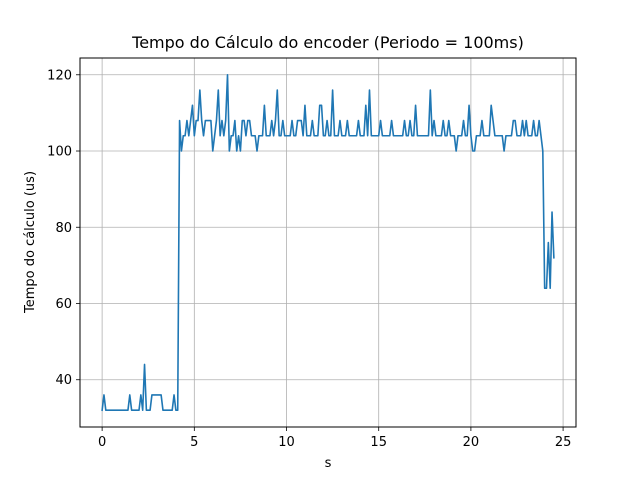 Image resolution: width=640 pixels, height=480 pixels. What do you see at coordinates (328, 463) in the screenshot?
I see `x-axis-label: s` at bounding box center [328, 463].